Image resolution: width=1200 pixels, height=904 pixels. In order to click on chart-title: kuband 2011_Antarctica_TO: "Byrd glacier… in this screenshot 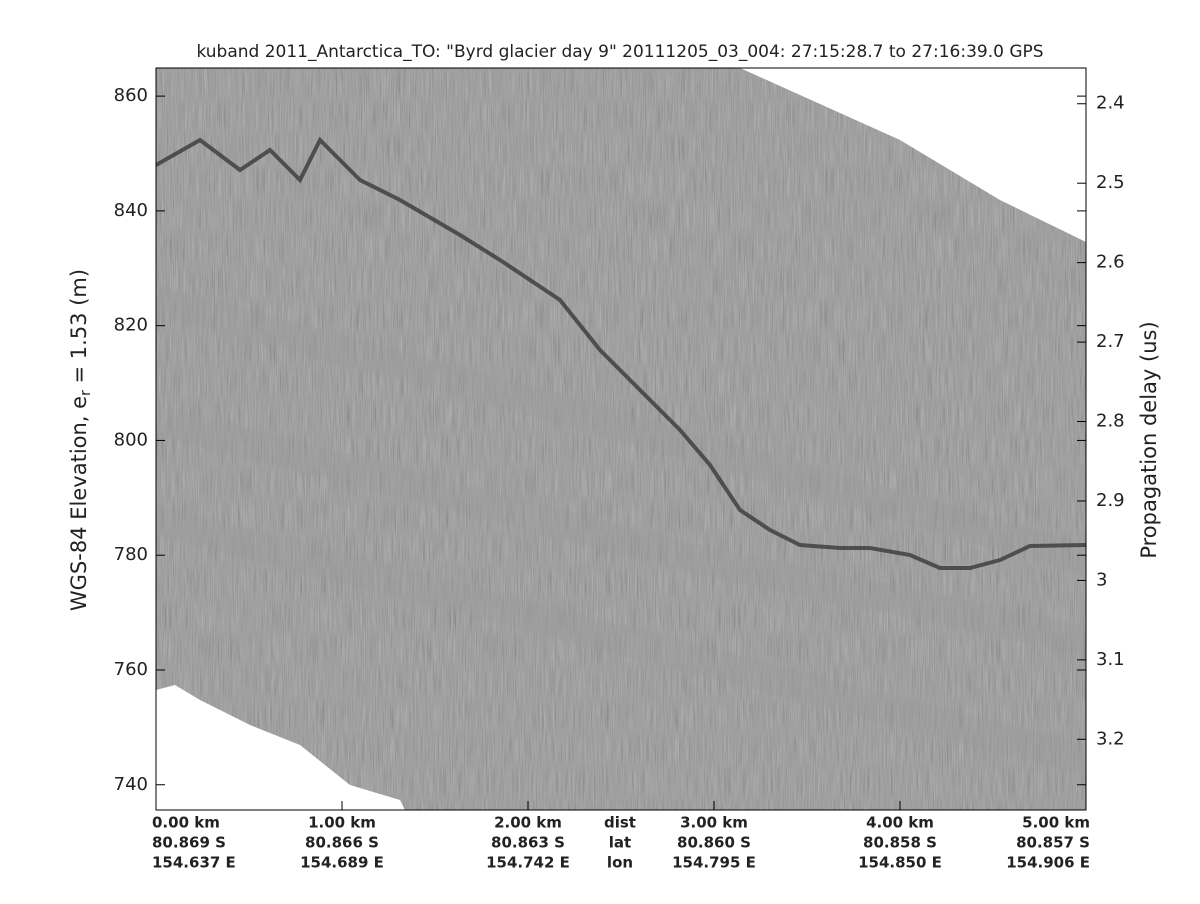, I will do `click(619, 52)`.